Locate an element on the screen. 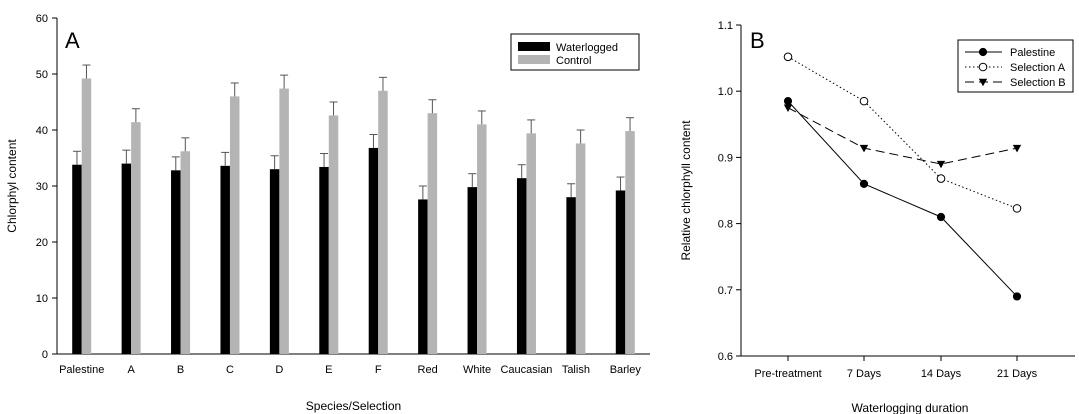 This screenshot has height=414, width=1079. legend-label-1: Selection A is located at coordinates (1038, 68).